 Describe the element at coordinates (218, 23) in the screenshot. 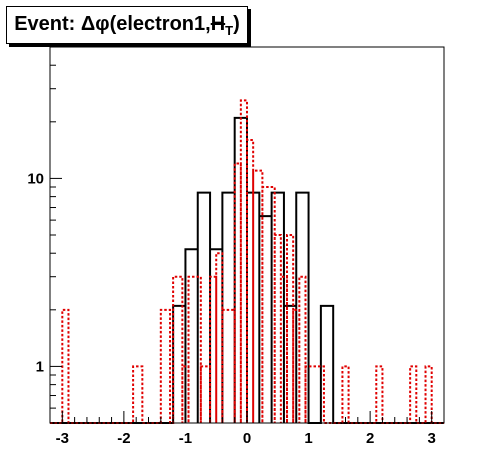

I see `chart-title-met-symbol: H` at that location.